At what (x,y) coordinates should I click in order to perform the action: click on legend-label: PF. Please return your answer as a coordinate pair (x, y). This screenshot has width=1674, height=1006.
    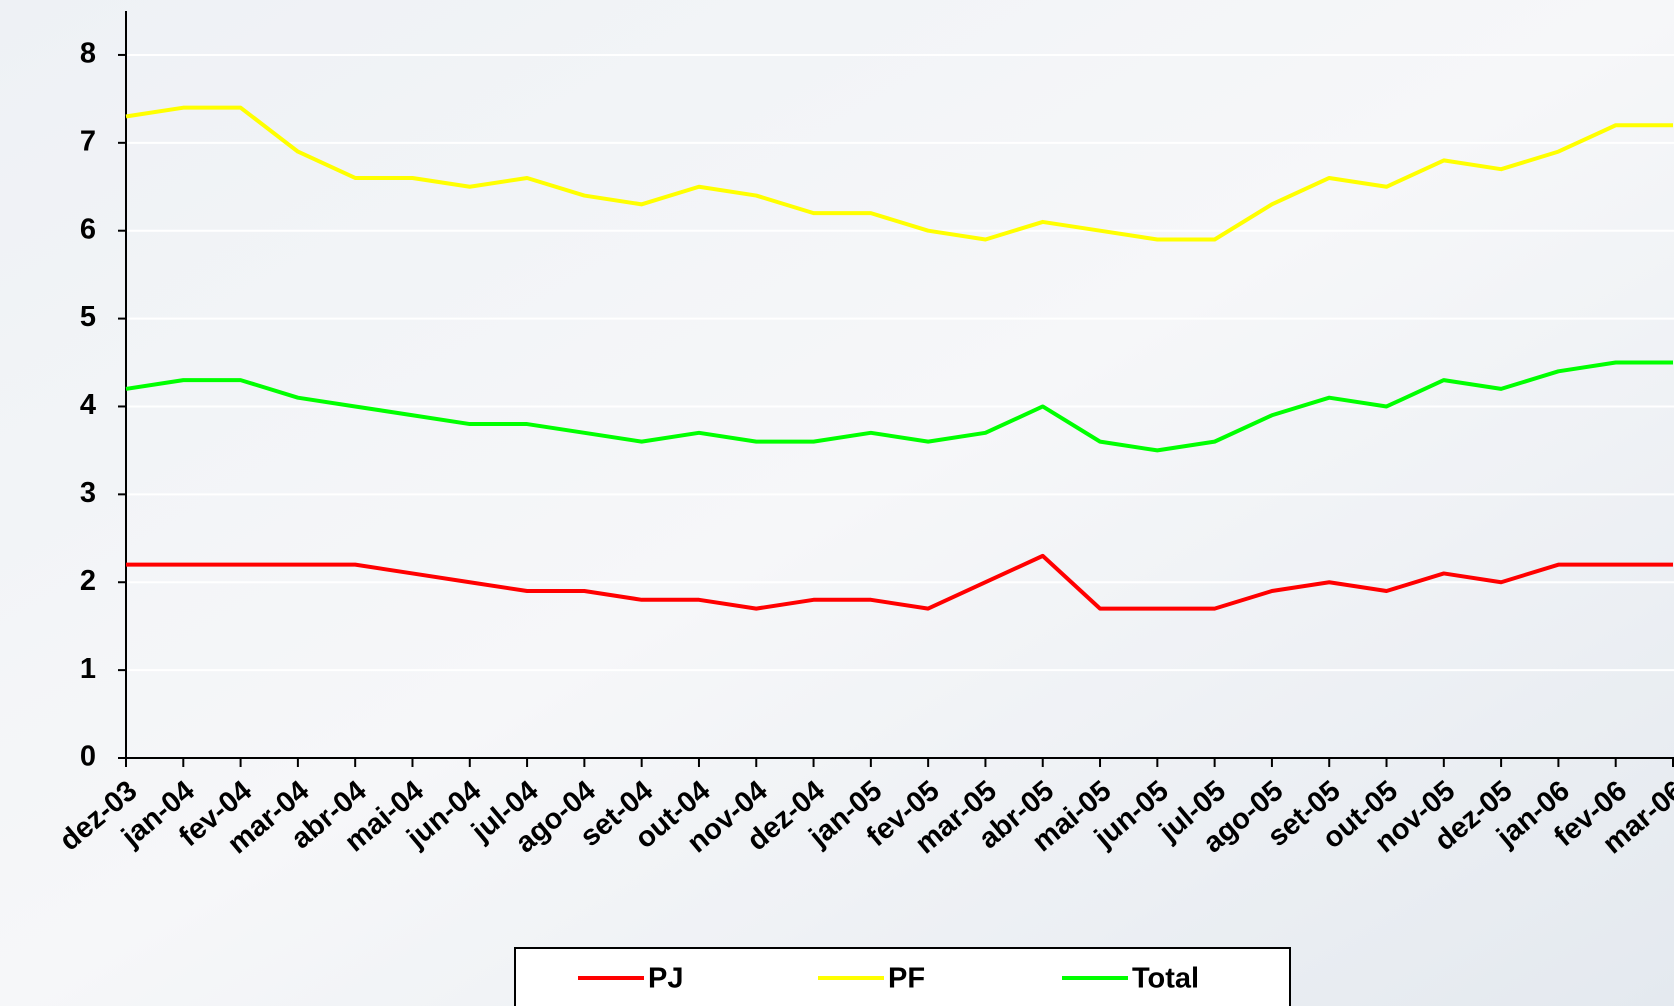
    Looking at the image, I should click on (906, 979).